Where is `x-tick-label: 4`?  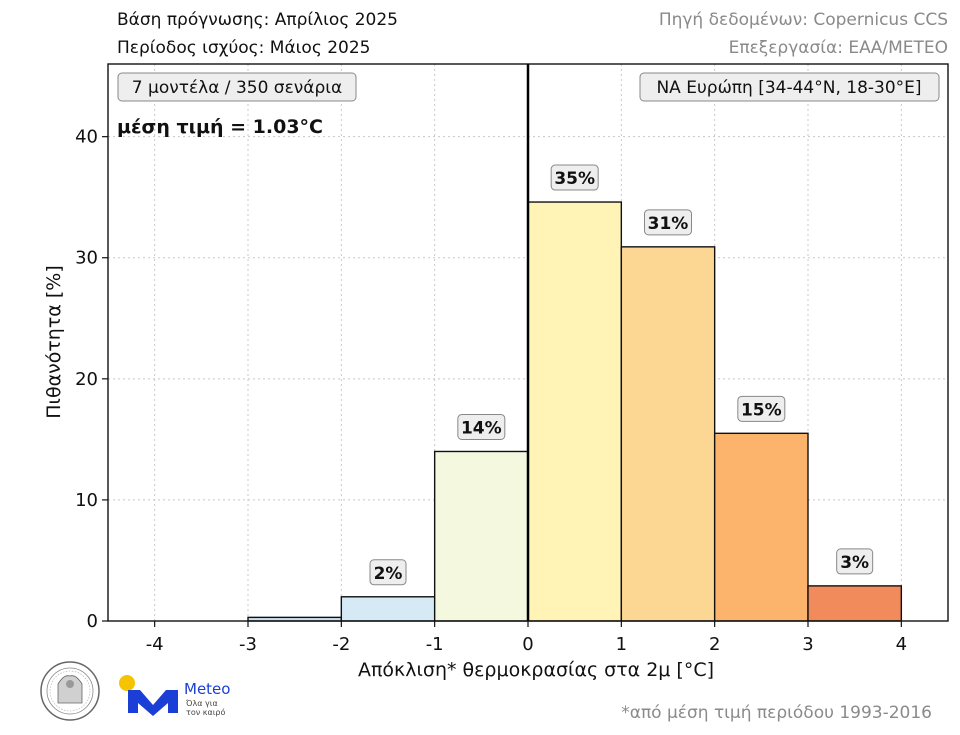 x-tick-label: 4 is located at coordinates (901, 644).